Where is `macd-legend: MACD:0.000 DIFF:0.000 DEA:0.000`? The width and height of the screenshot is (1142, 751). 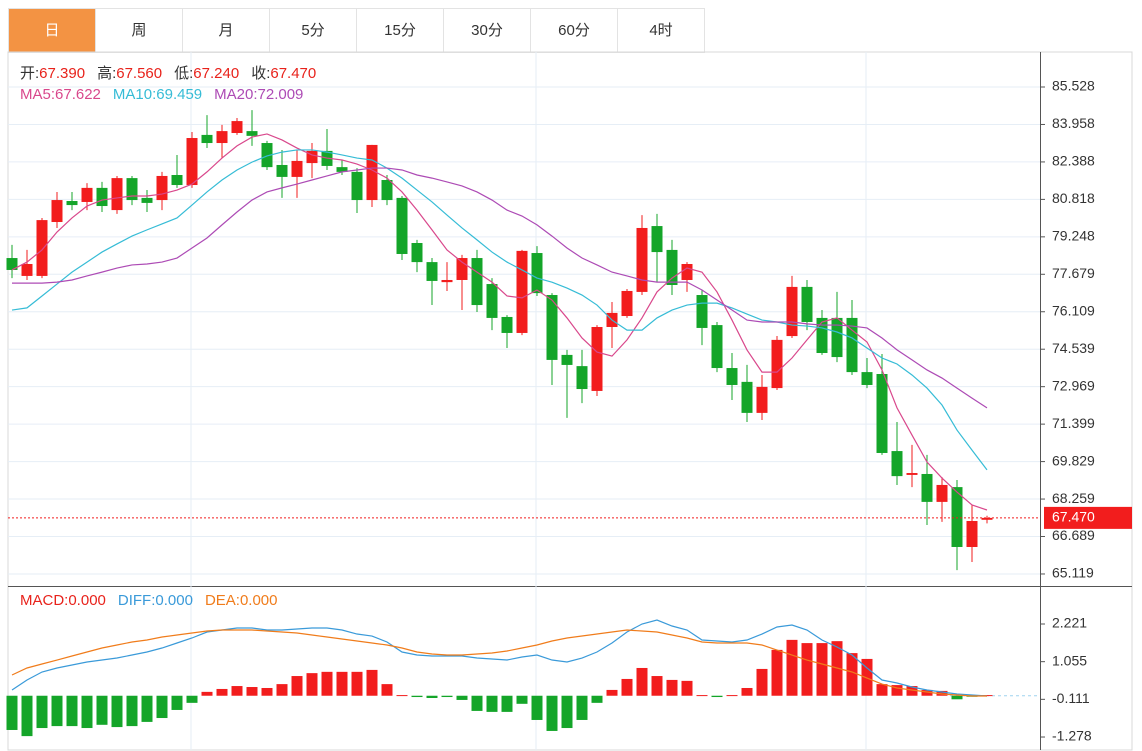
macd-legend: MACD:0.000 DIFF:0.000 DEA:0.000 is located at coordinates (153, 600).